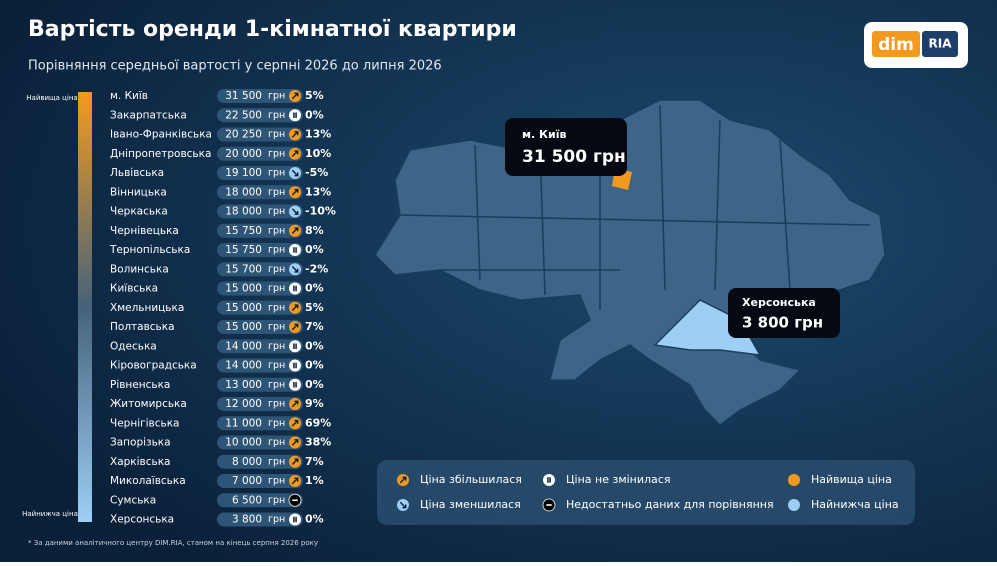 The width and height of the screenshot is (997, 566). What do you see at coordinates (314, 230) in the screenshot?
I see `change: 8%` at bounding box center [314, 230].